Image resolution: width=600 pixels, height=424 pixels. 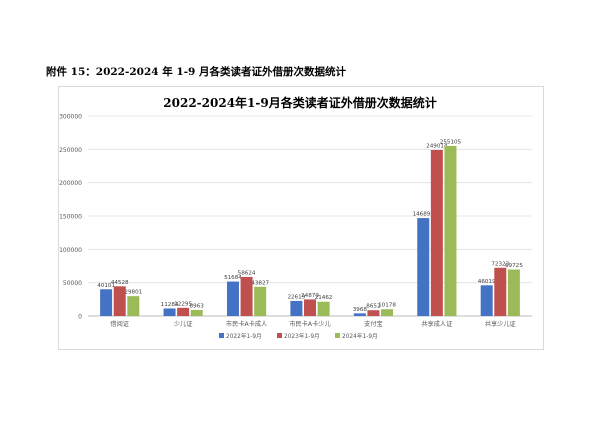 I want to click on y-tick-label: 0, so click(x=80, y=317).